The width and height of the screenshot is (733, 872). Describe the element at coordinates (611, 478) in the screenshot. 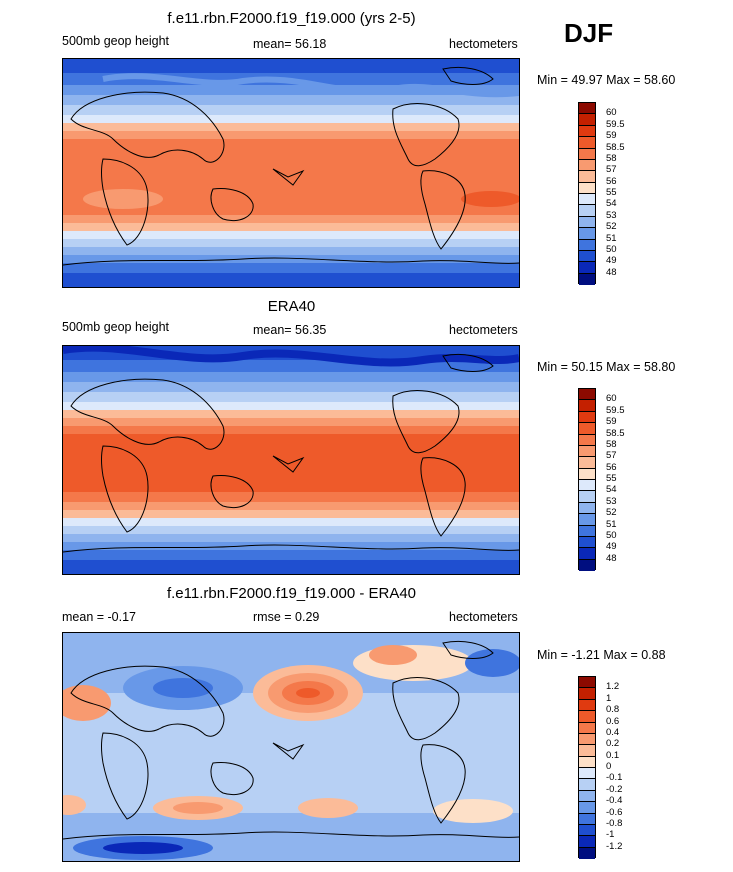

I see `panel2-colorbar-tick-label: 55` at that location.